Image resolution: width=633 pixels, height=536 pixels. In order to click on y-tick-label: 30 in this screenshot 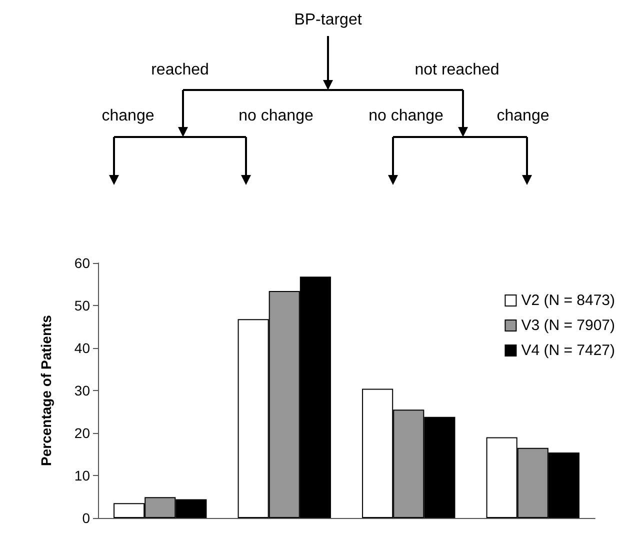, I will do `click(82, 390)`.